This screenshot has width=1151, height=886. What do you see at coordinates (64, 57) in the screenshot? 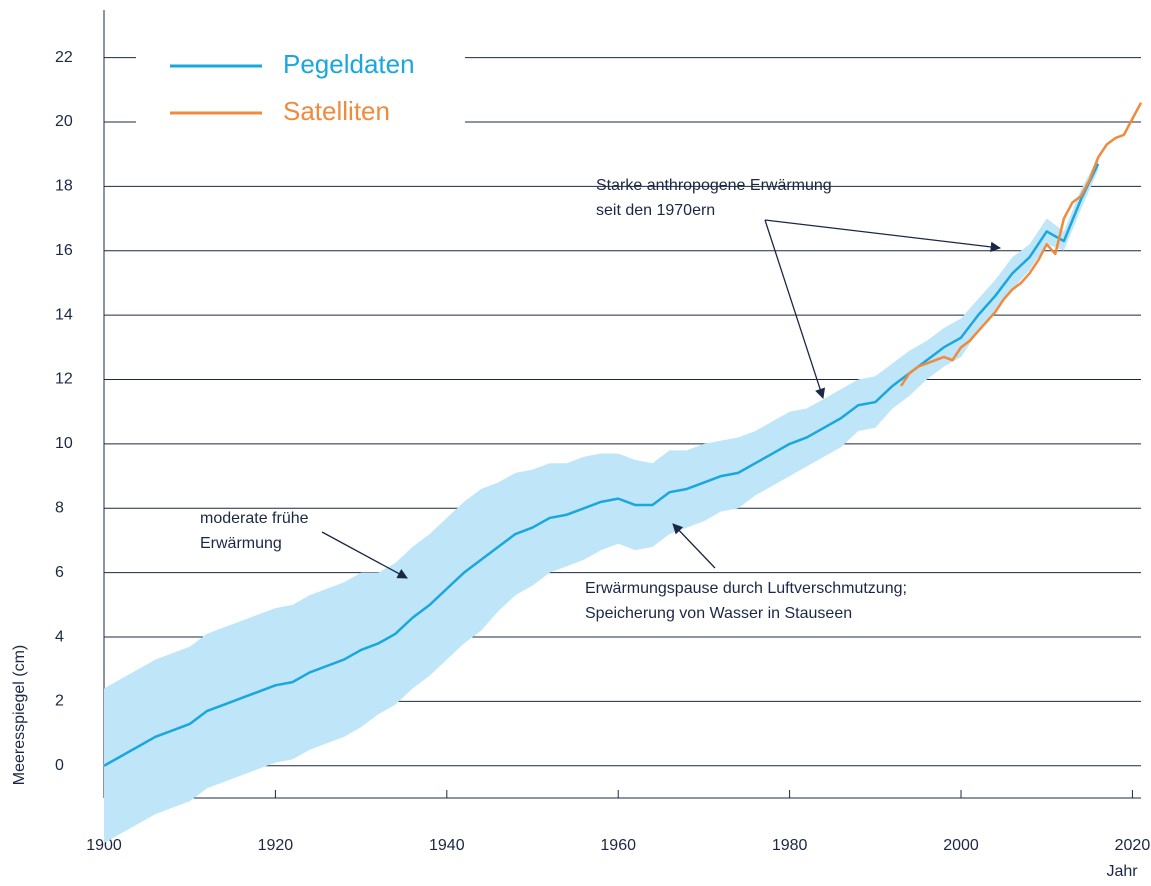
I see `y-tick-label: 22` at bounding box center [64, 57].